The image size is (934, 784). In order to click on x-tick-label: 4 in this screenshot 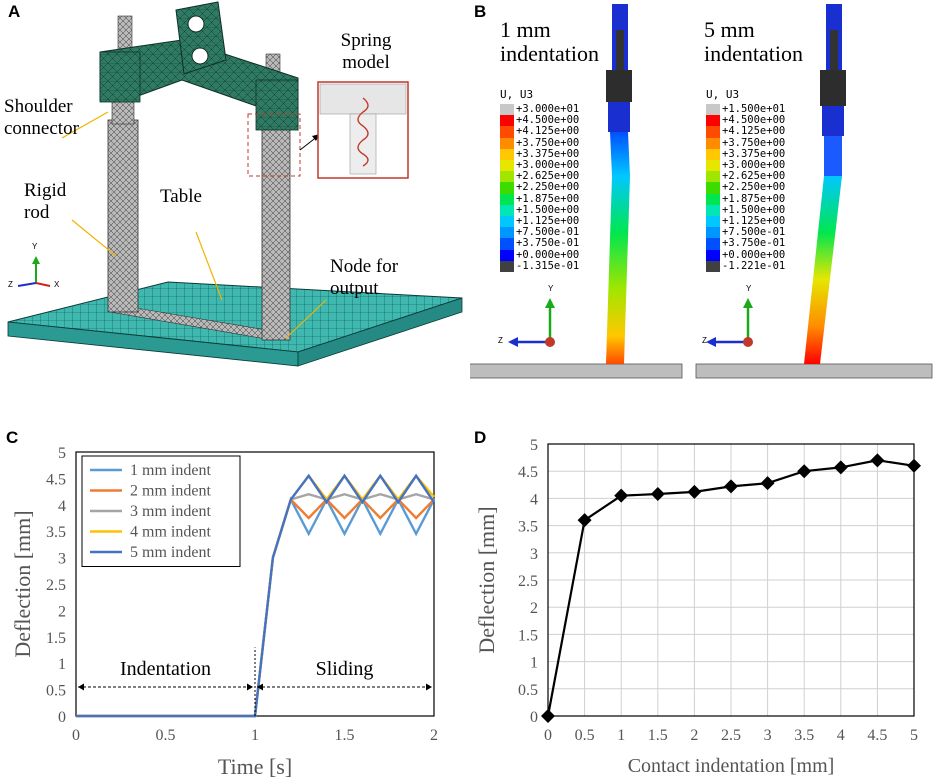, I will do `click(841, 735)`.